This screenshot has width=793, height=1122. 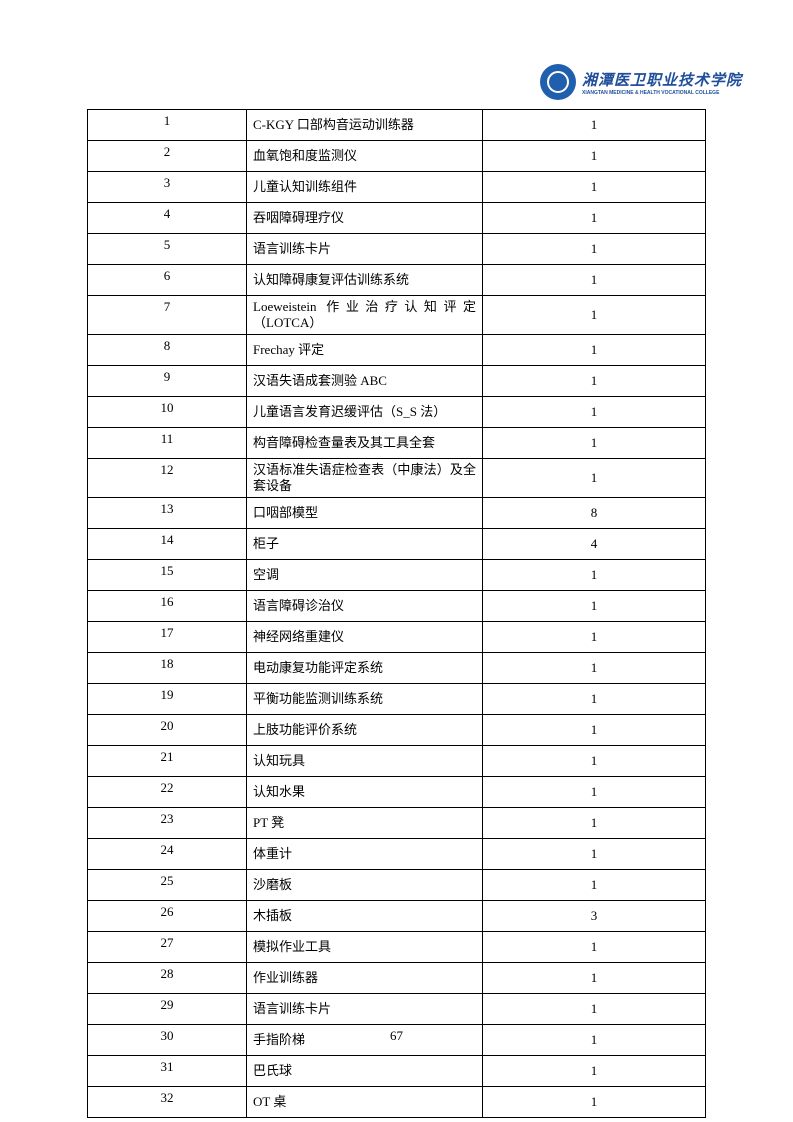 What do you see at coordinates (167, 125) in the screenshot?
I see `row-number: 1` at bounding box center [167, 125].